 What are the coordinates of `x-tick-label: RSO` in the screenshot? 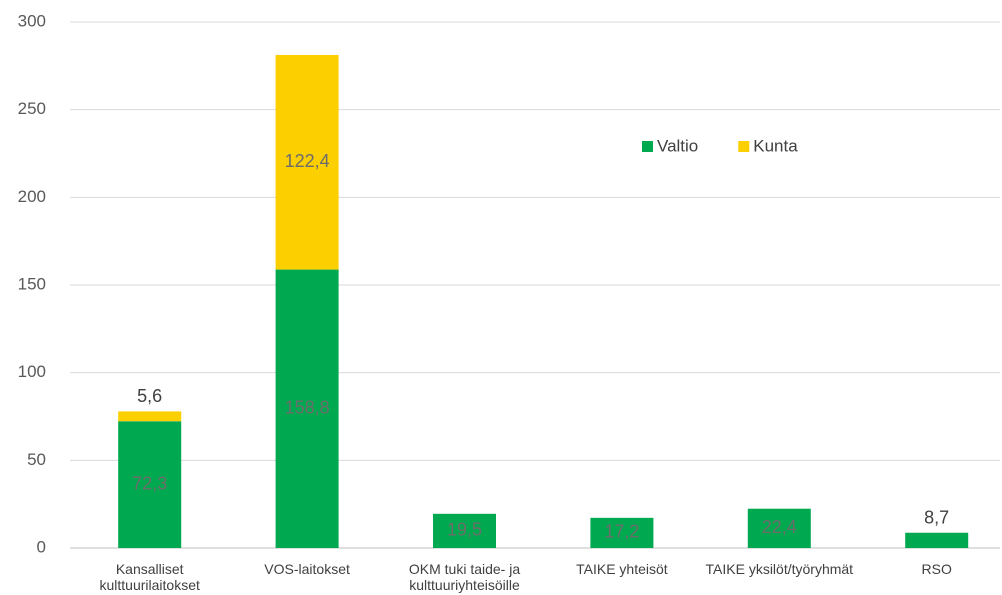 It's located at (936, 569).